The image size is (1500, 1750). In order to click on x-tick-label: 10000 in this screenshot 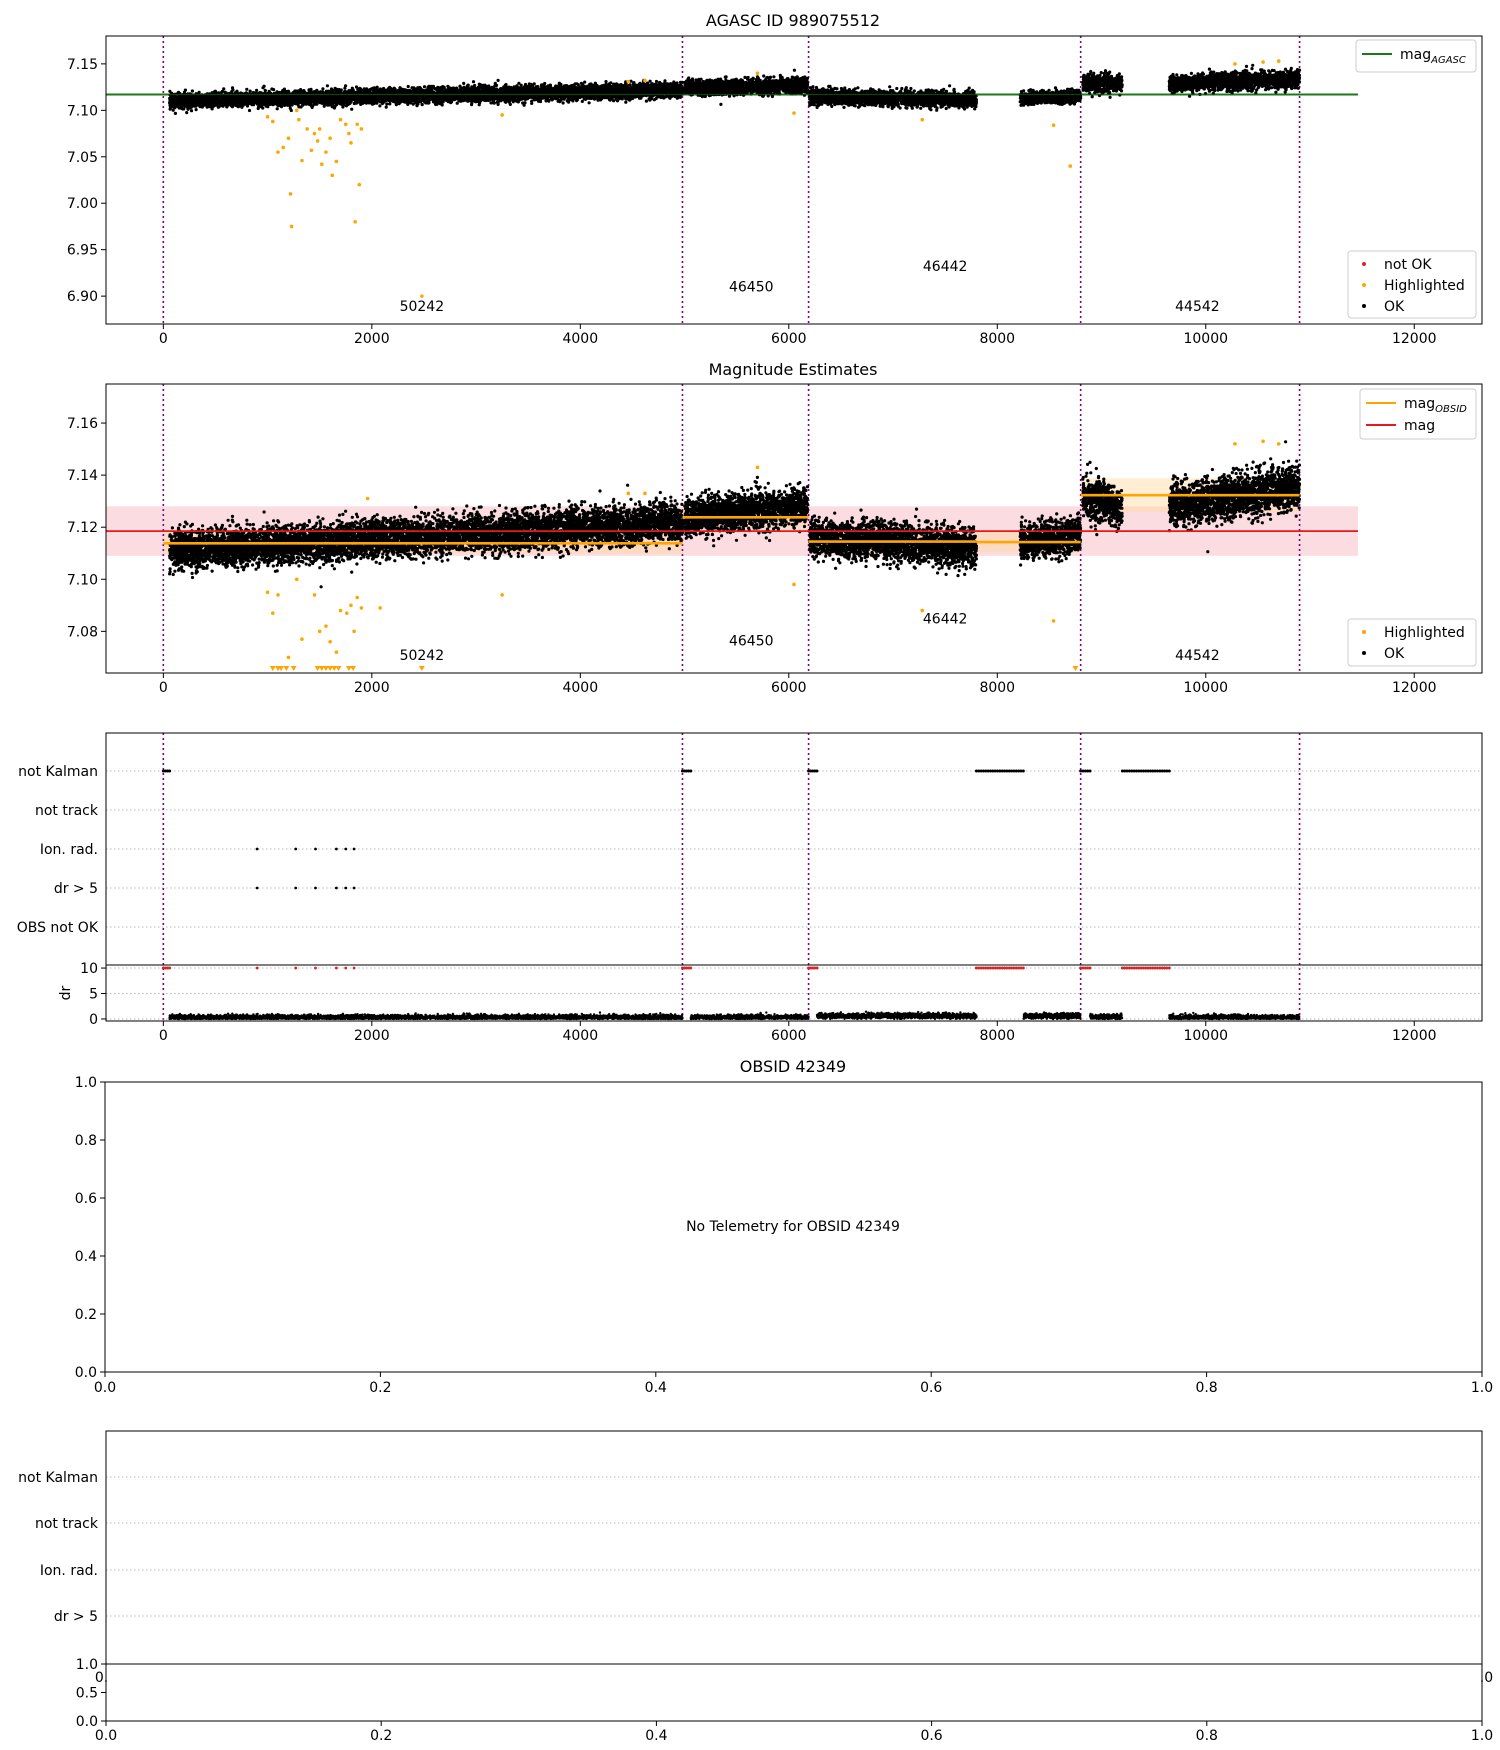, I will do `click(1205, 688)`.